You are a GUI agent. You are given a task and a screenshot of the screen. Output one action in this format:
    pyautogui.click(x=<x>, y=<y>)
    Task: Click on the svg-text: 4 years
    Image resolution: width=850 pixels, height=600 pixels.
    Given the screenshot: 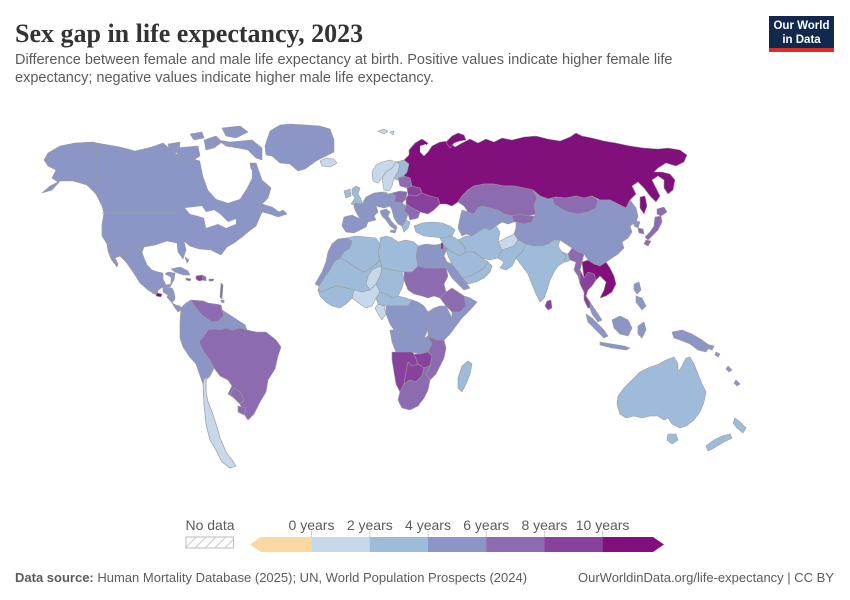 What is the action you would take?
    pyautogui.click(x=428, y=525)
    